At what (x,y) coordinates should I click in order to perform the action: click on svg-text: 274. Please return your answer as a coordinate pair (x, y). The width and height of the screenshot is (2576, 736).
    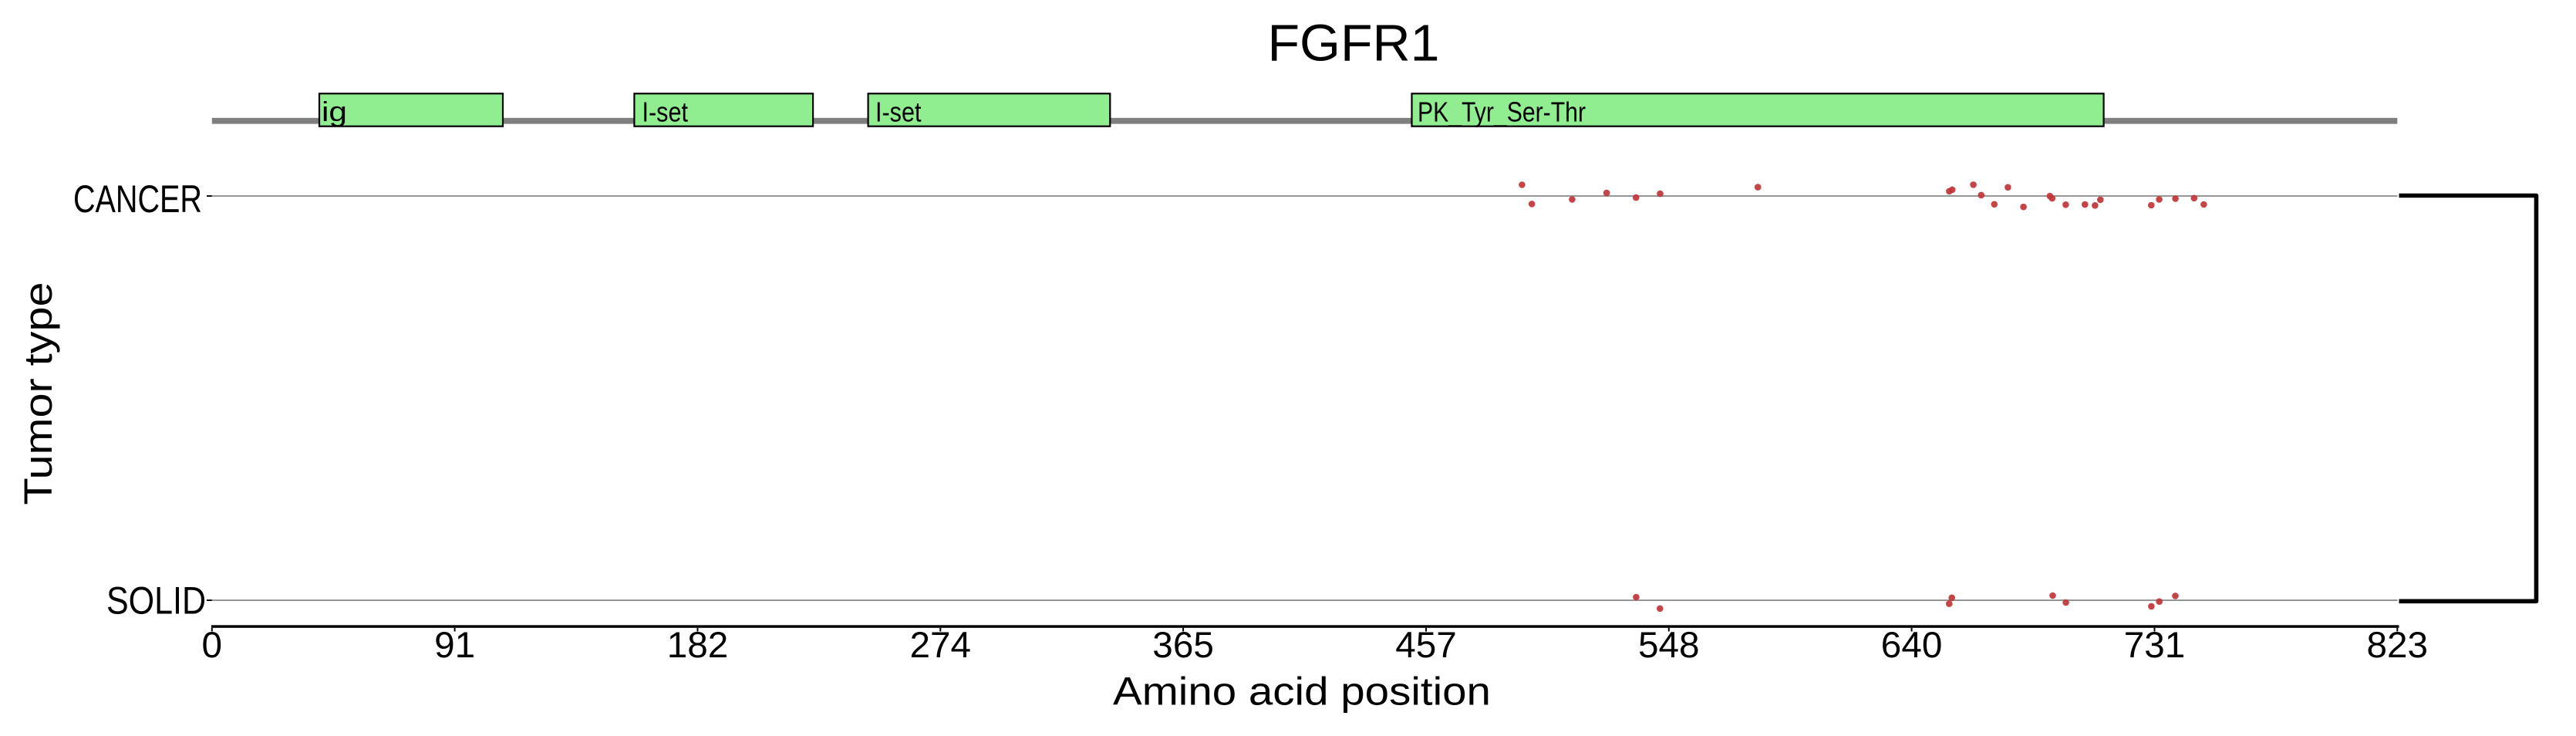
    Looking at the image, I should click on (941, 645).